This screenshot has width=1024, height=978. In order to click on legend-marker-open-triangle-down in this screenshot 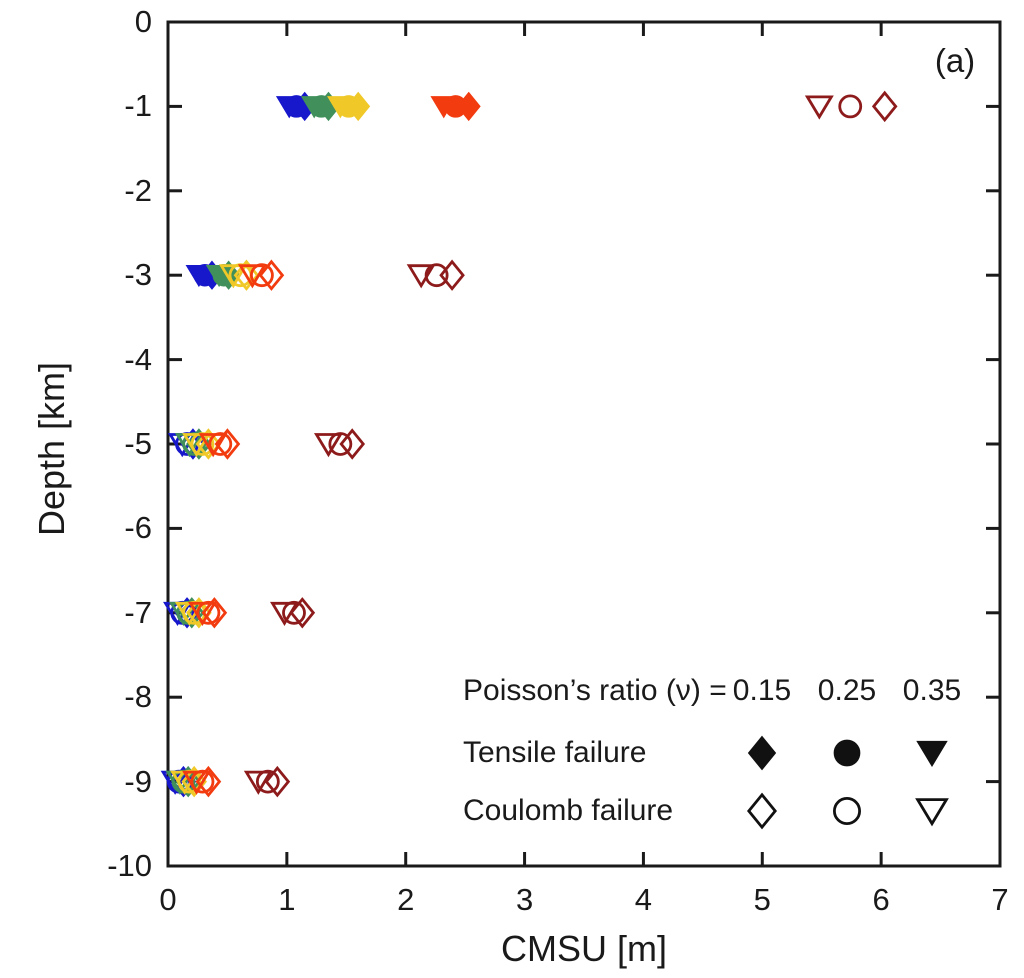, I will do `click(932, 811)`.